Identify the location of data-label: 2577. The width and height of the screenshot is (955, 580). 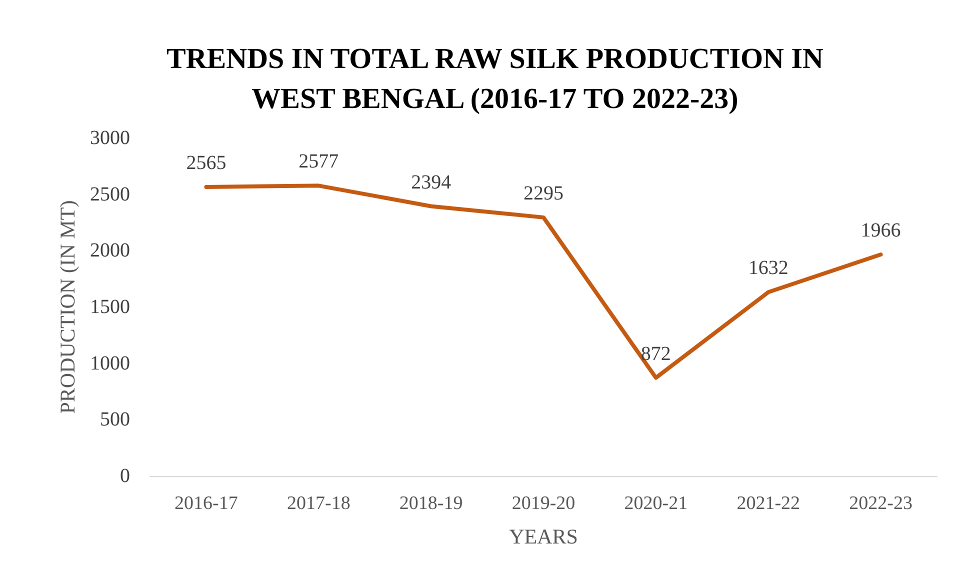
(318, 161).